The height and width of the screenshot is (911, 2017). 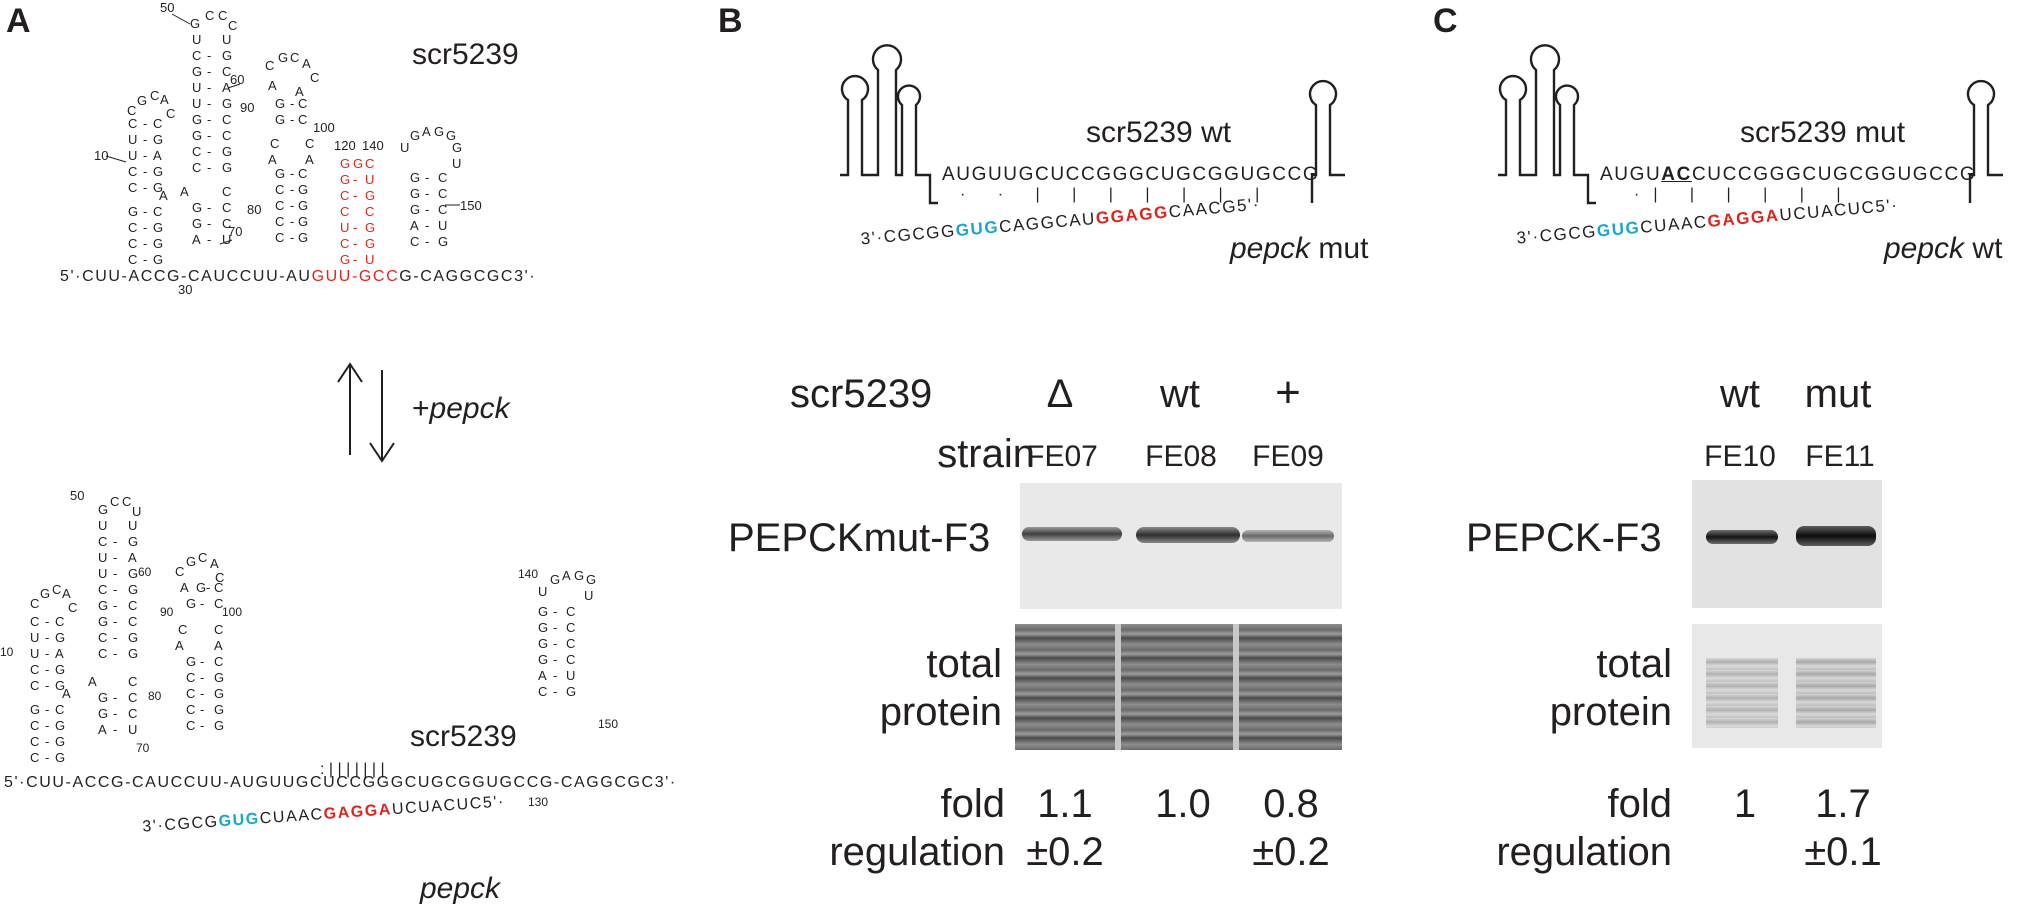 What do you see at coordinates (463, 736) in the screenshot?
I see `panel-a-bottom-srna-label: scr5239` at bounding box center [463, 736].